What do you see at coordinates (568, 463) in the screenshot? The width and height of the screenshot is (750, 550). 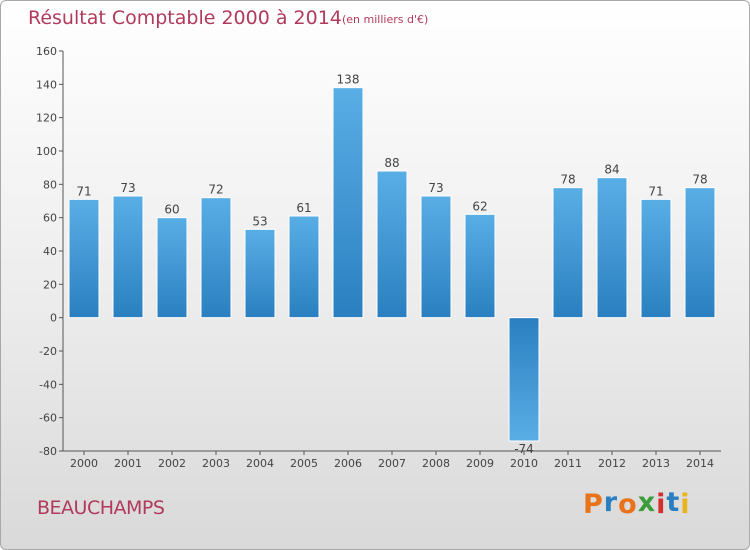 I see `x-tick-label-2011: 2011` at bounding box center [568, 463].